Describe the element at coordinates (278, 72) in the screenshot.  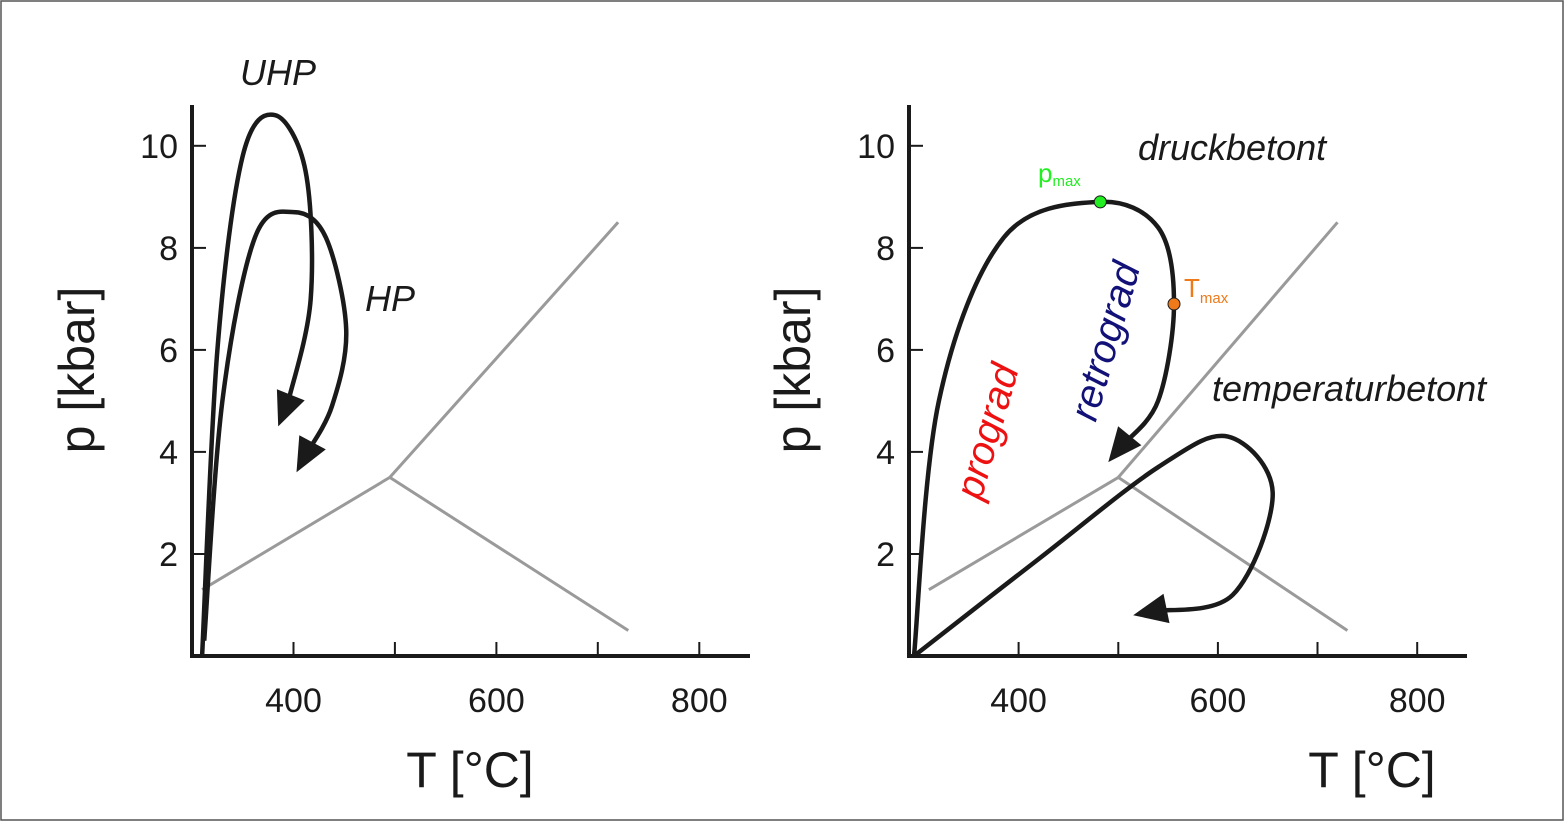
I see `uhp-label: UHP` at that location.